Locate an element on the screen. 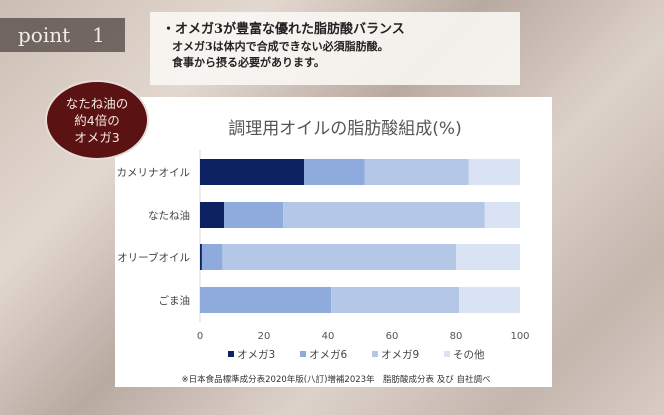 This screenshot has width=664, height=415. point-number: 1 is located at coordinates (98, 35).